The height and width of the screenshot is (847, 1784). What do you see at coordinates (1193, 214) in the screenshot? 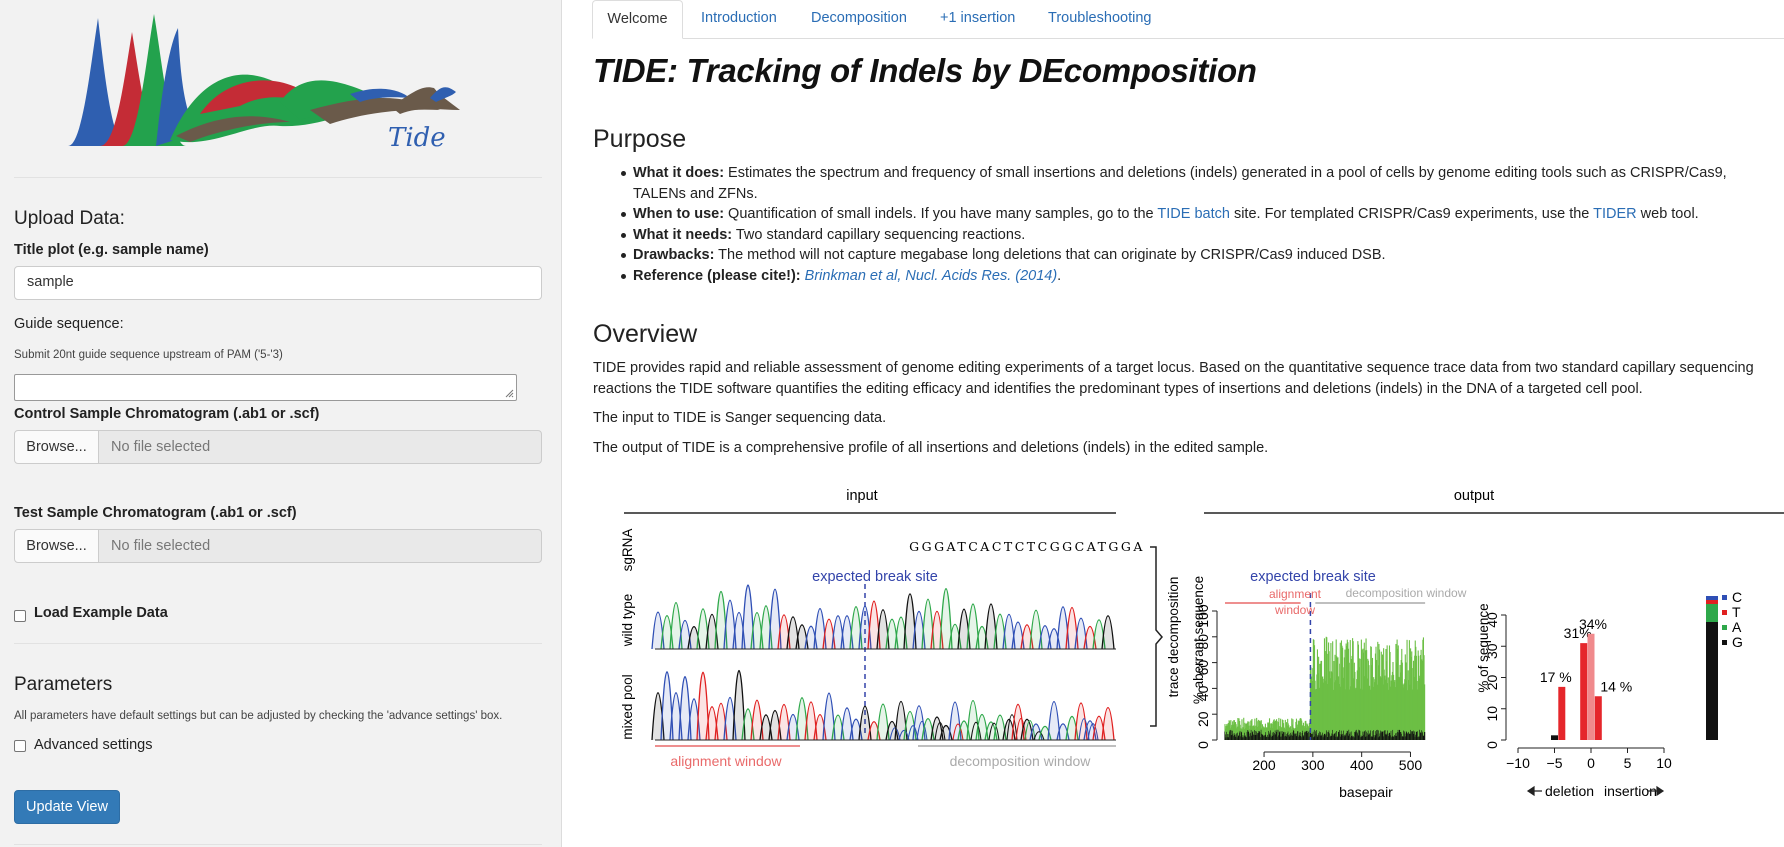
I see `tide-batch-link: TIDE batch` at bounding box center [1193, 214].